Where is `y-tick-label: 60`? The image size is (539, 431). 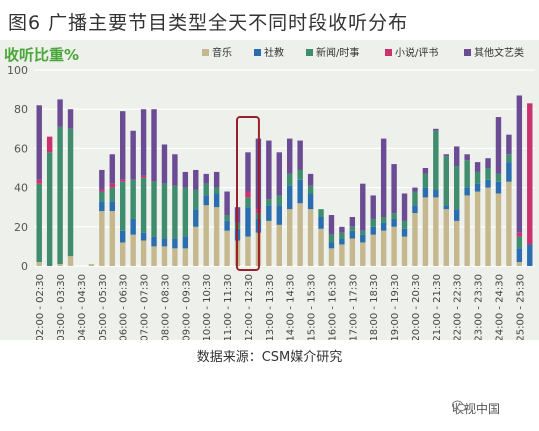 y-tick-label: 60 is located at coordinates (21, 148).